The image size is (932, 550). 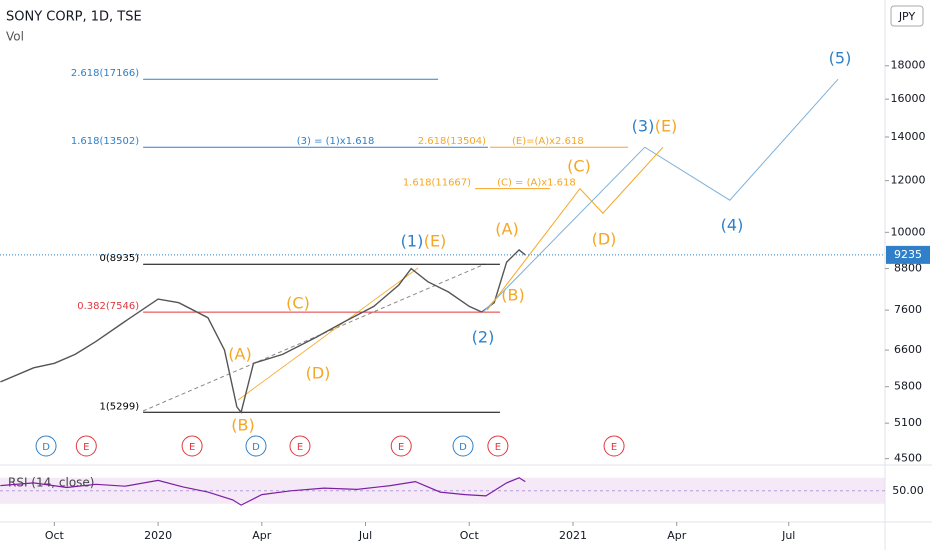 What do you see at coordinates (908, 98) in the screenshot?
I see `y-tick-label: 16000` at bounding box center [908, 98].